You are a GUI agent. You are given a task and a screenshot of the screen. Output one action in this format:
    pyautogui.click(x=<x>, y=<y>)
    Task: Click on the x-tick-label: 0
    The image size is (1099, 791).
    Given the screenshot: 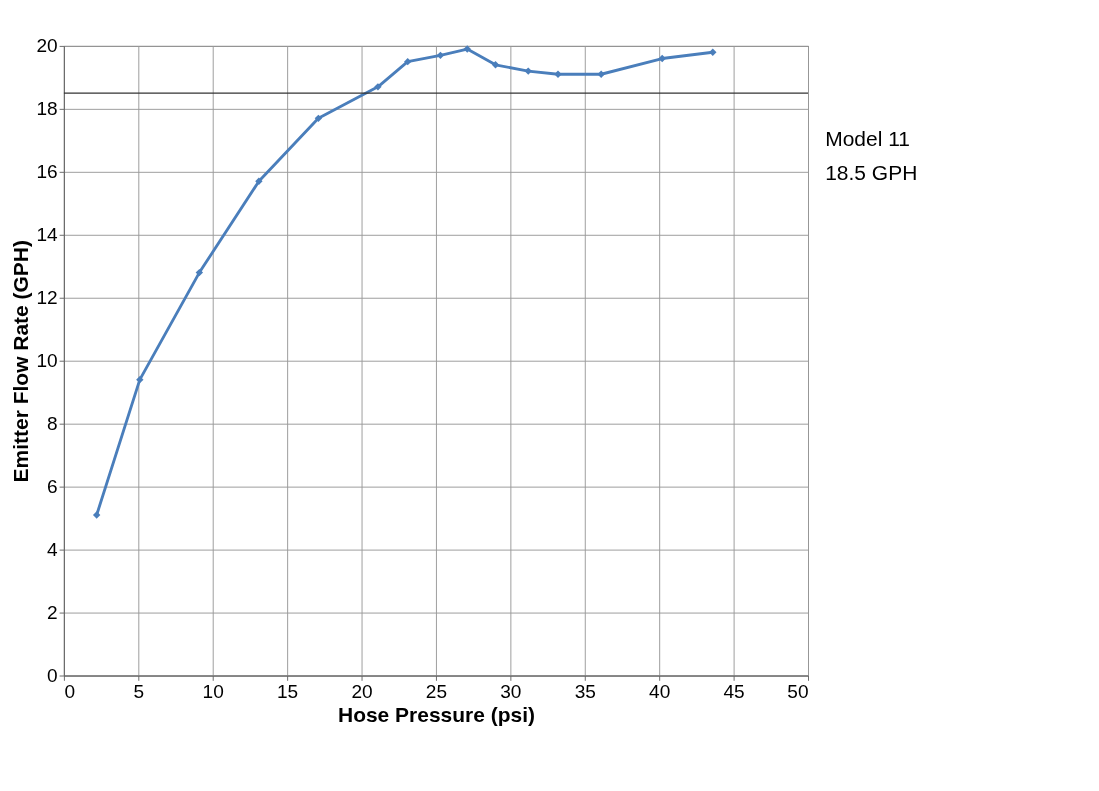 What is the action you would take?
    pyautogui.click(x=69, y=691)
    